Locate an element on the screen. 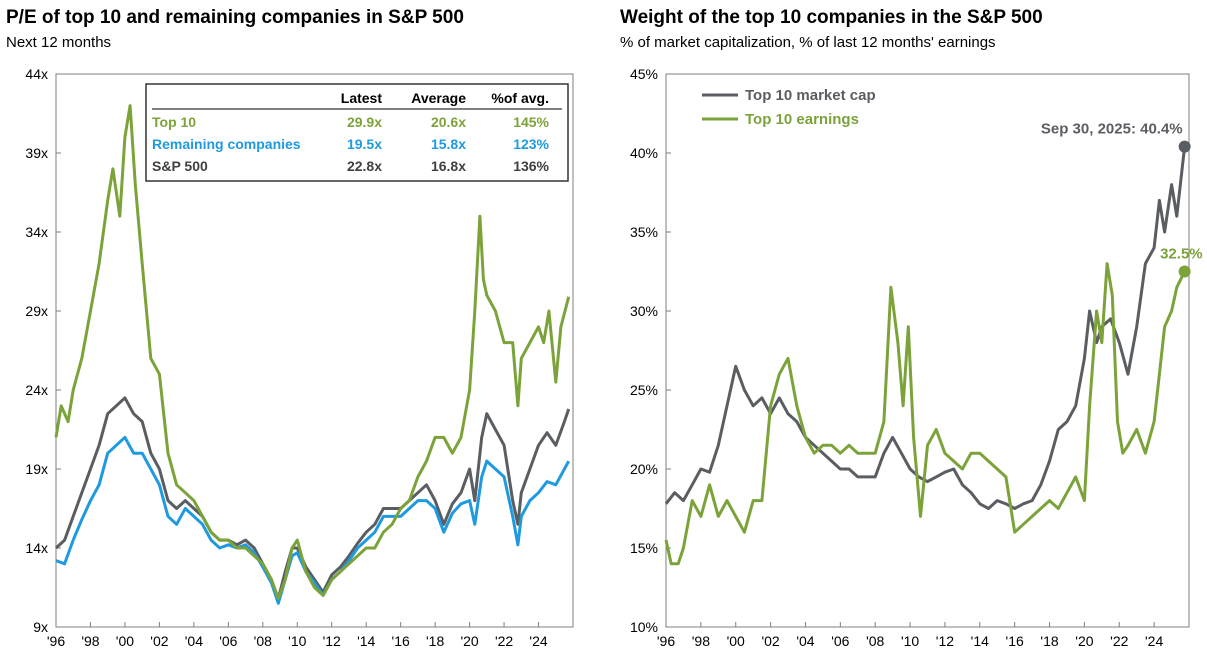 The width and height of the screenshot is (1207, 663). weight-x-tick-label: '18 is located at coordinates (1049, 641).